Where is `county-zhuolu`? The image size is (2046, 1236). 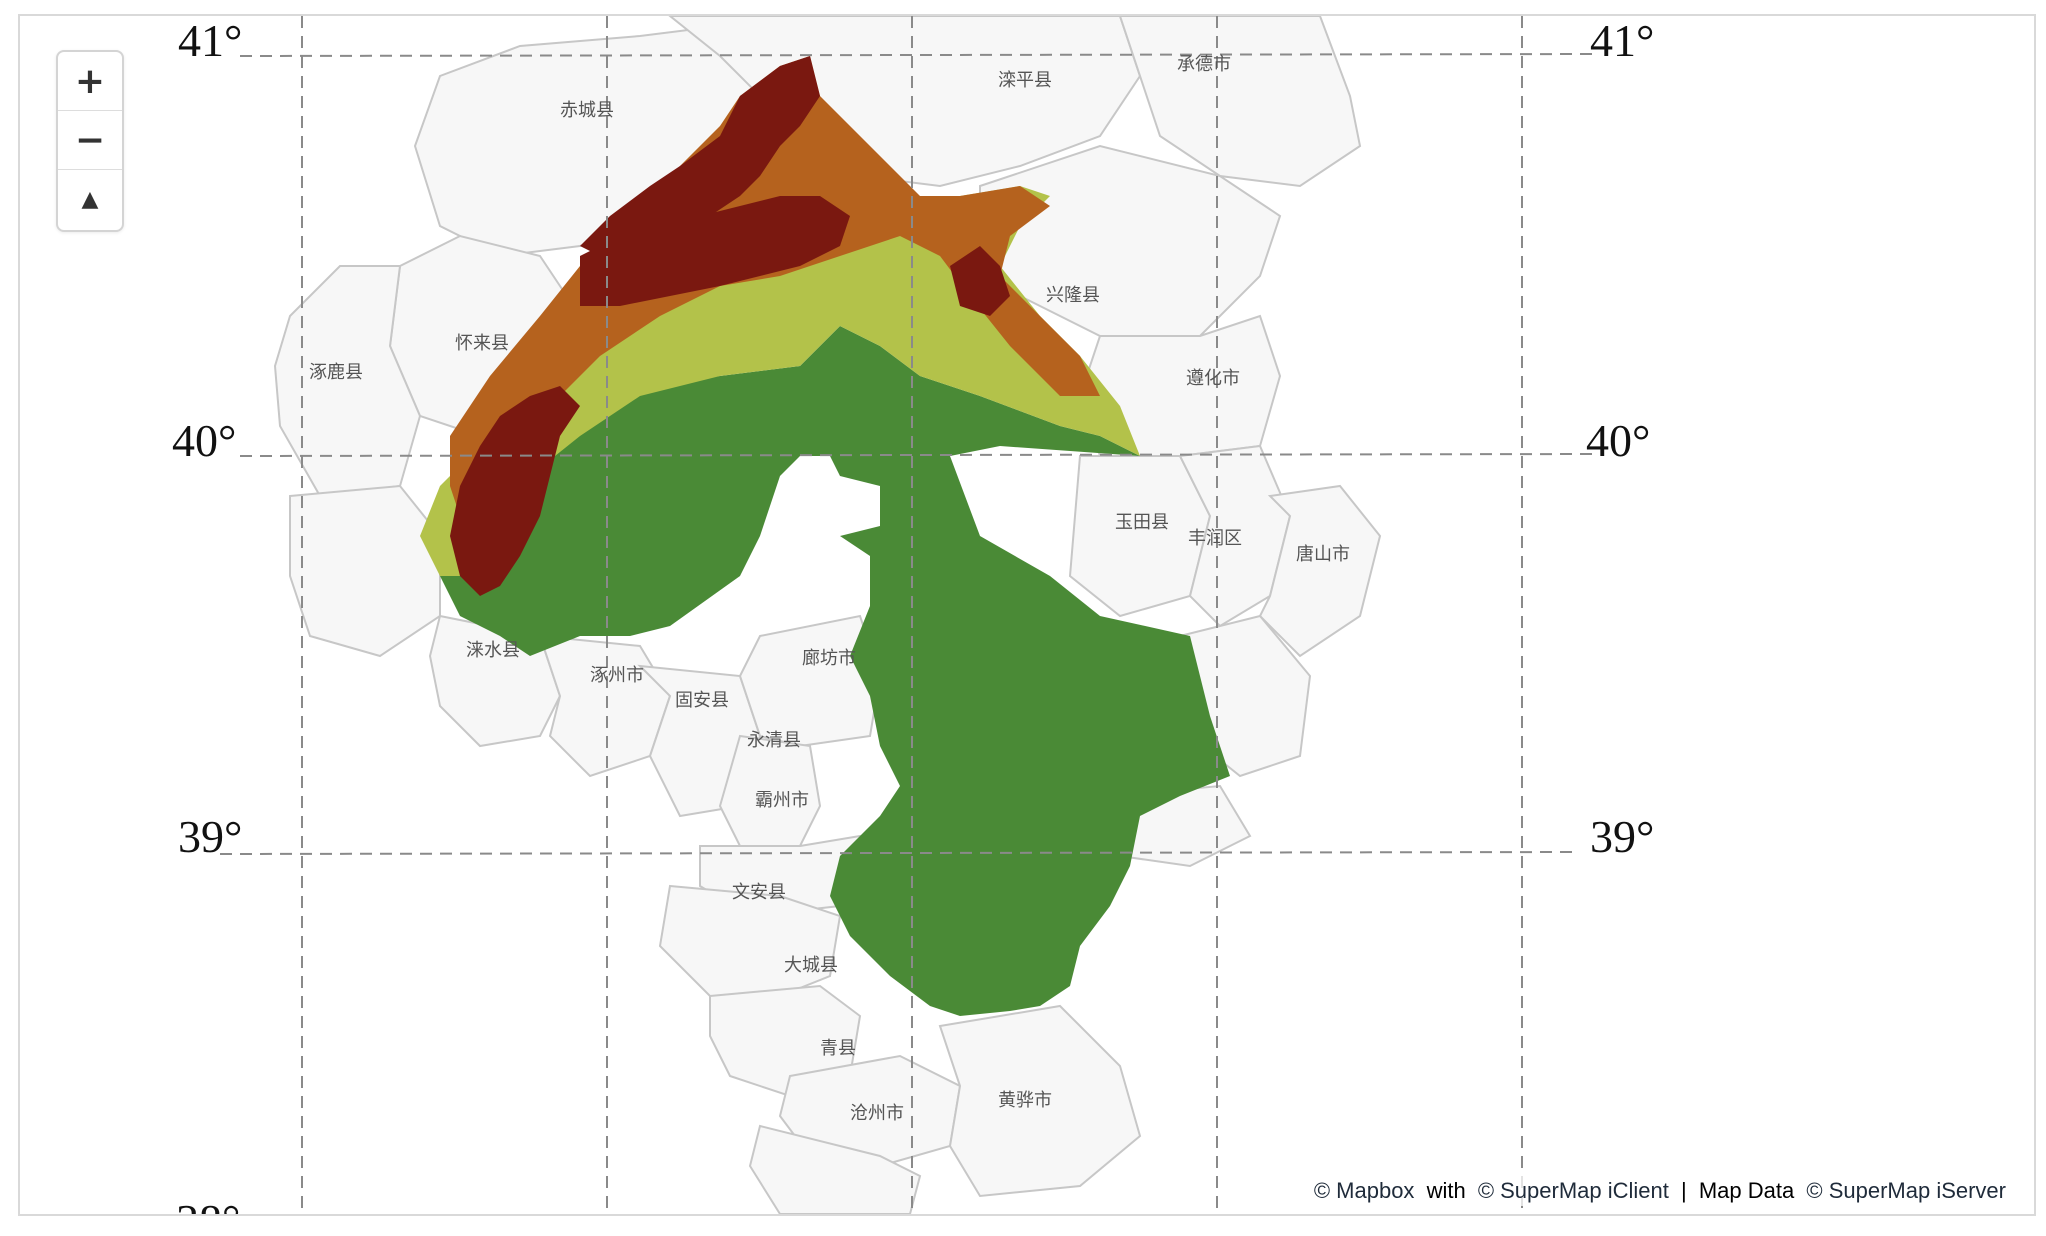 county-zhuolu is located at coordinates (347, 381).